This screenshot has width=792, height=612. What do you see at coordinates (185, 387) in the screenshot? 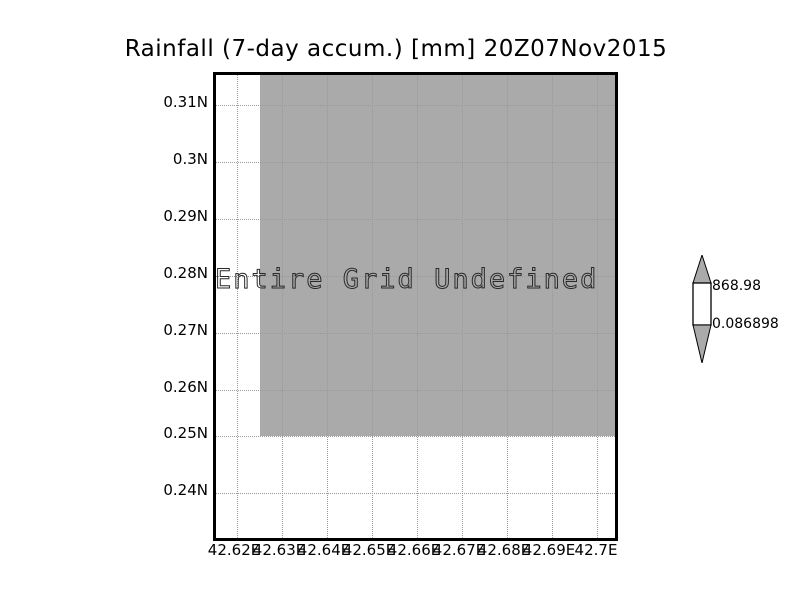
I see `y-tick-label: 0.26N` at bounding box center [185, 387].